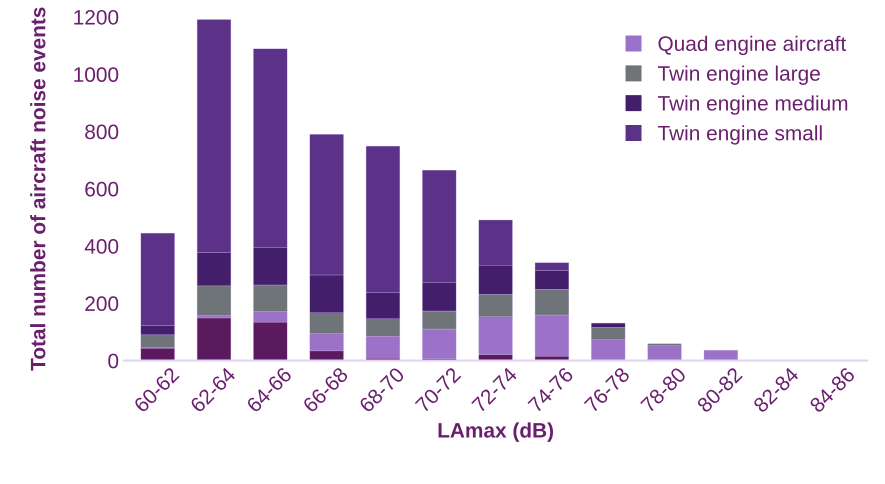  I want to click on legend-label: Quad engine aircraft, so click(752, 46).